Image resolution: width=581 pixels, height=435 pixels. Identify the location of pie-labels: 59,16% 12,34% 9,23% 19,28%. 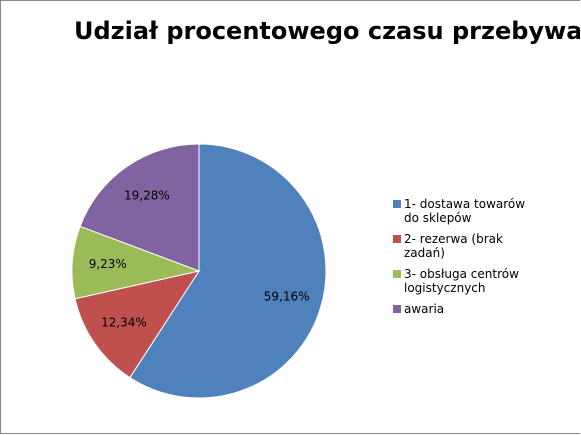
(199, 258).